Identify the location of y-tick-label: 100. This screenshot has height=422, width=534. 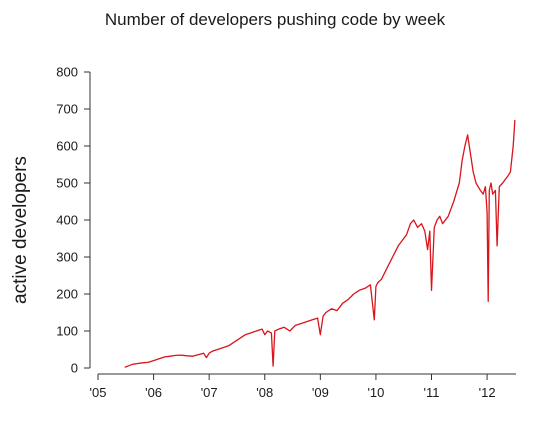
(67, 331).